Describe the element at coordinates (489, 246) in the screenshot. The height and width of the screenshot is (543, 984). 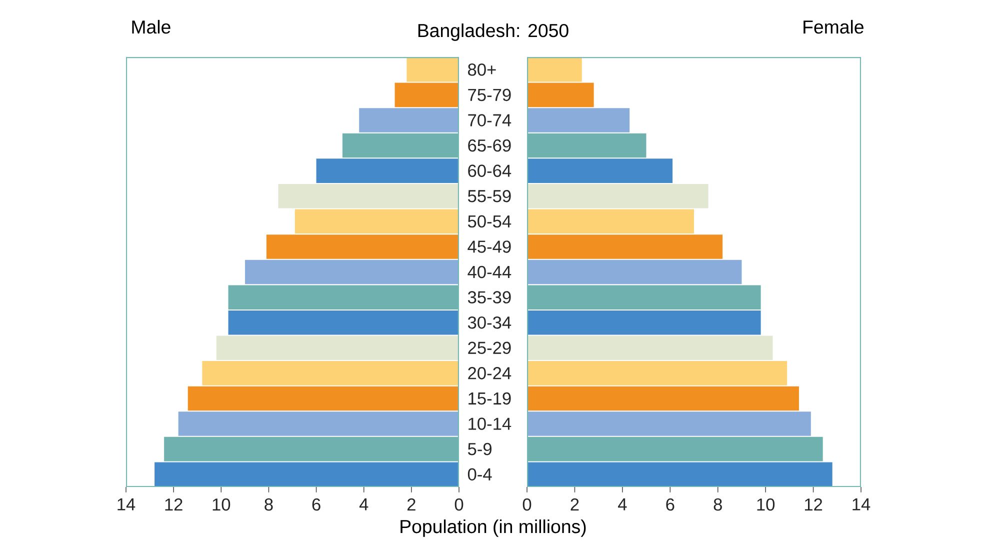
I see `y-tick-label: 45-49` at that location.